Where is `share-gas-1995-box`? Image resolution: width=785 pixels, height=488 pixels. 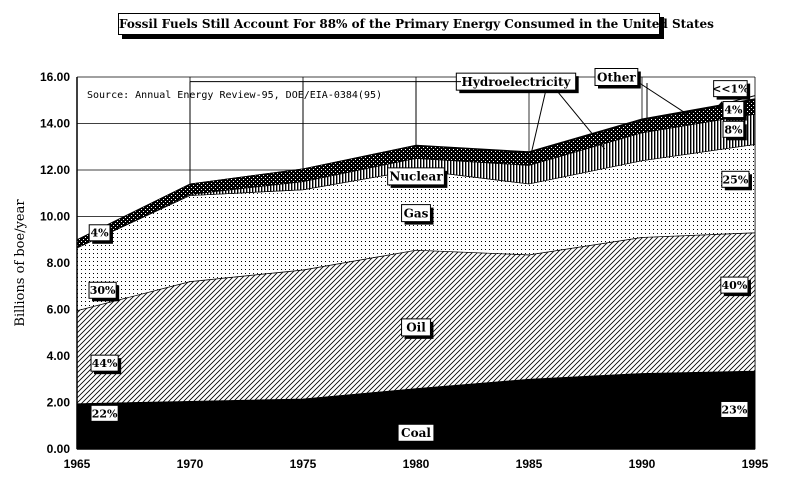 share-gas-1995-box is located at coordinates (735, 179).